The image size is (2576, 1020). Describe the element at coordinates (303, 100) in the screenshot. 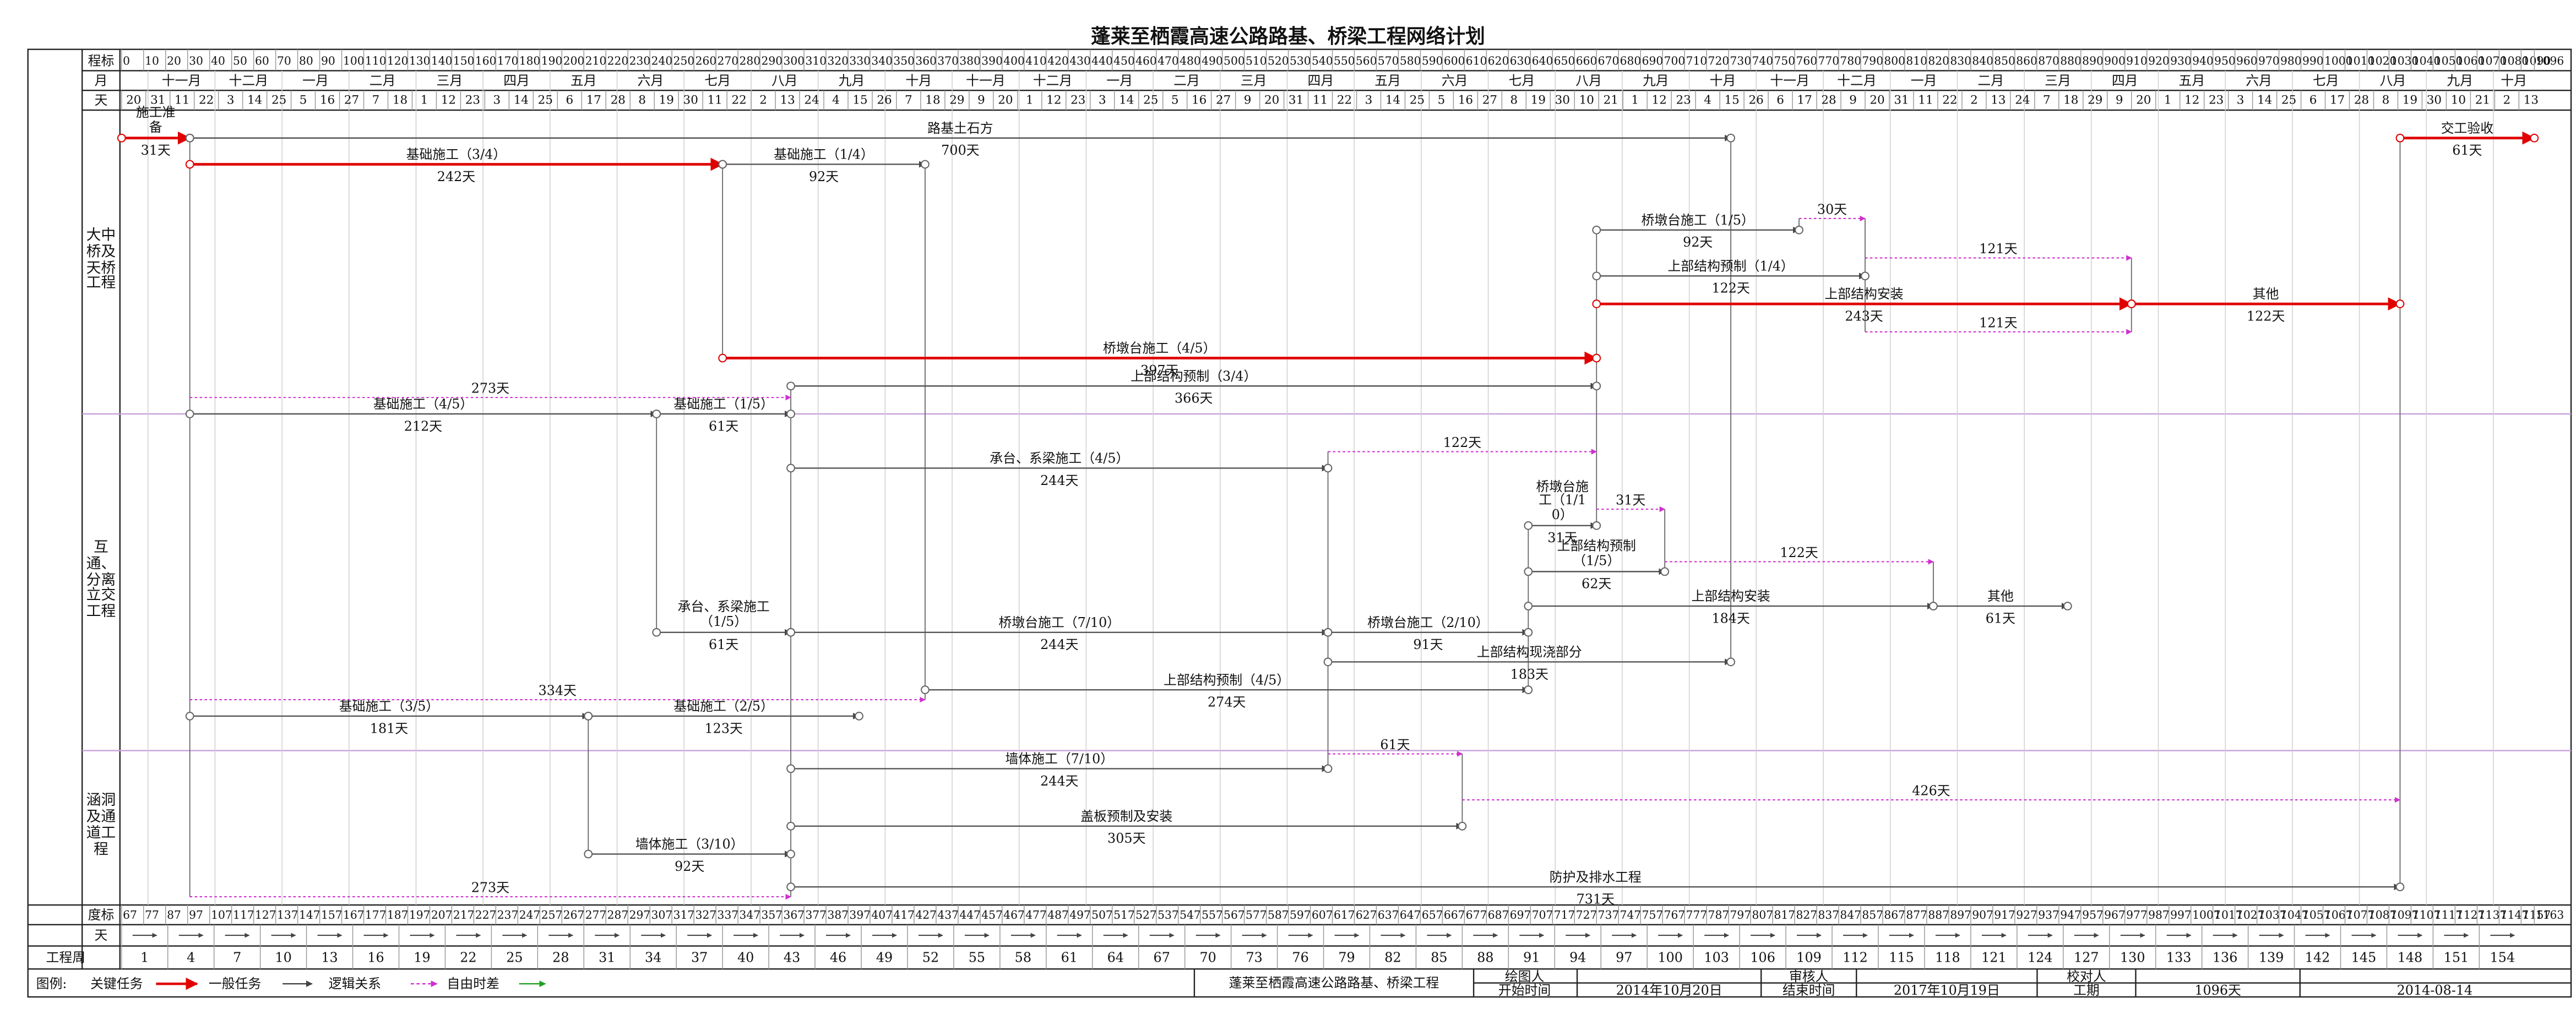

I see `day-label: 5` at that location.